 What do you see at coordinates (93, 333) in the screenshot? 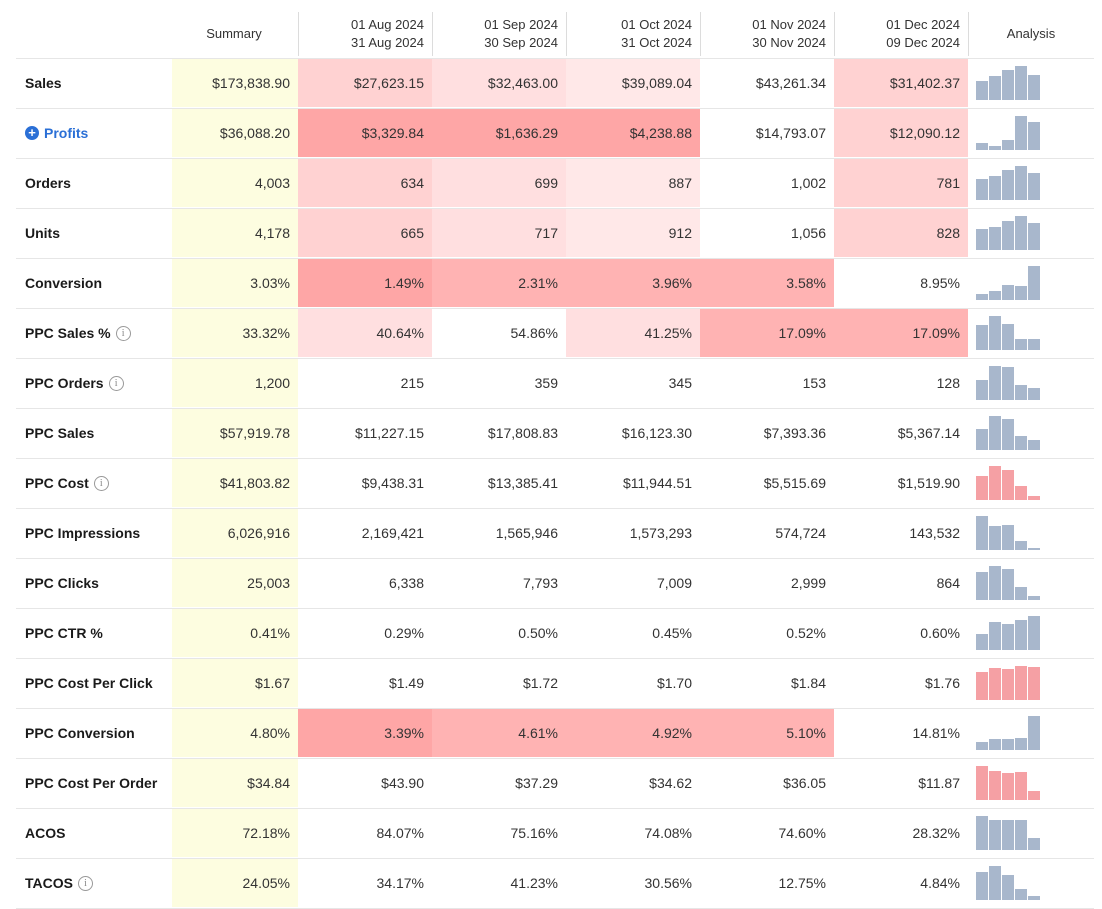
I see `metric-label-cell: PPC Sales % i` at bounding box center [93, 333].